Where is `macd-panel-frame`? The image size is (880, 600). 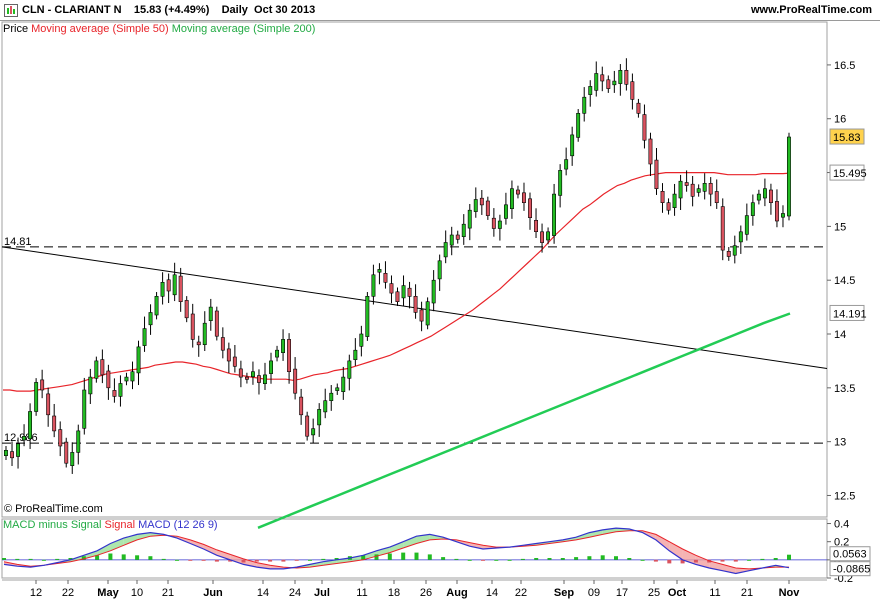
macd-panel-frame is located at coordinates (414, 548).